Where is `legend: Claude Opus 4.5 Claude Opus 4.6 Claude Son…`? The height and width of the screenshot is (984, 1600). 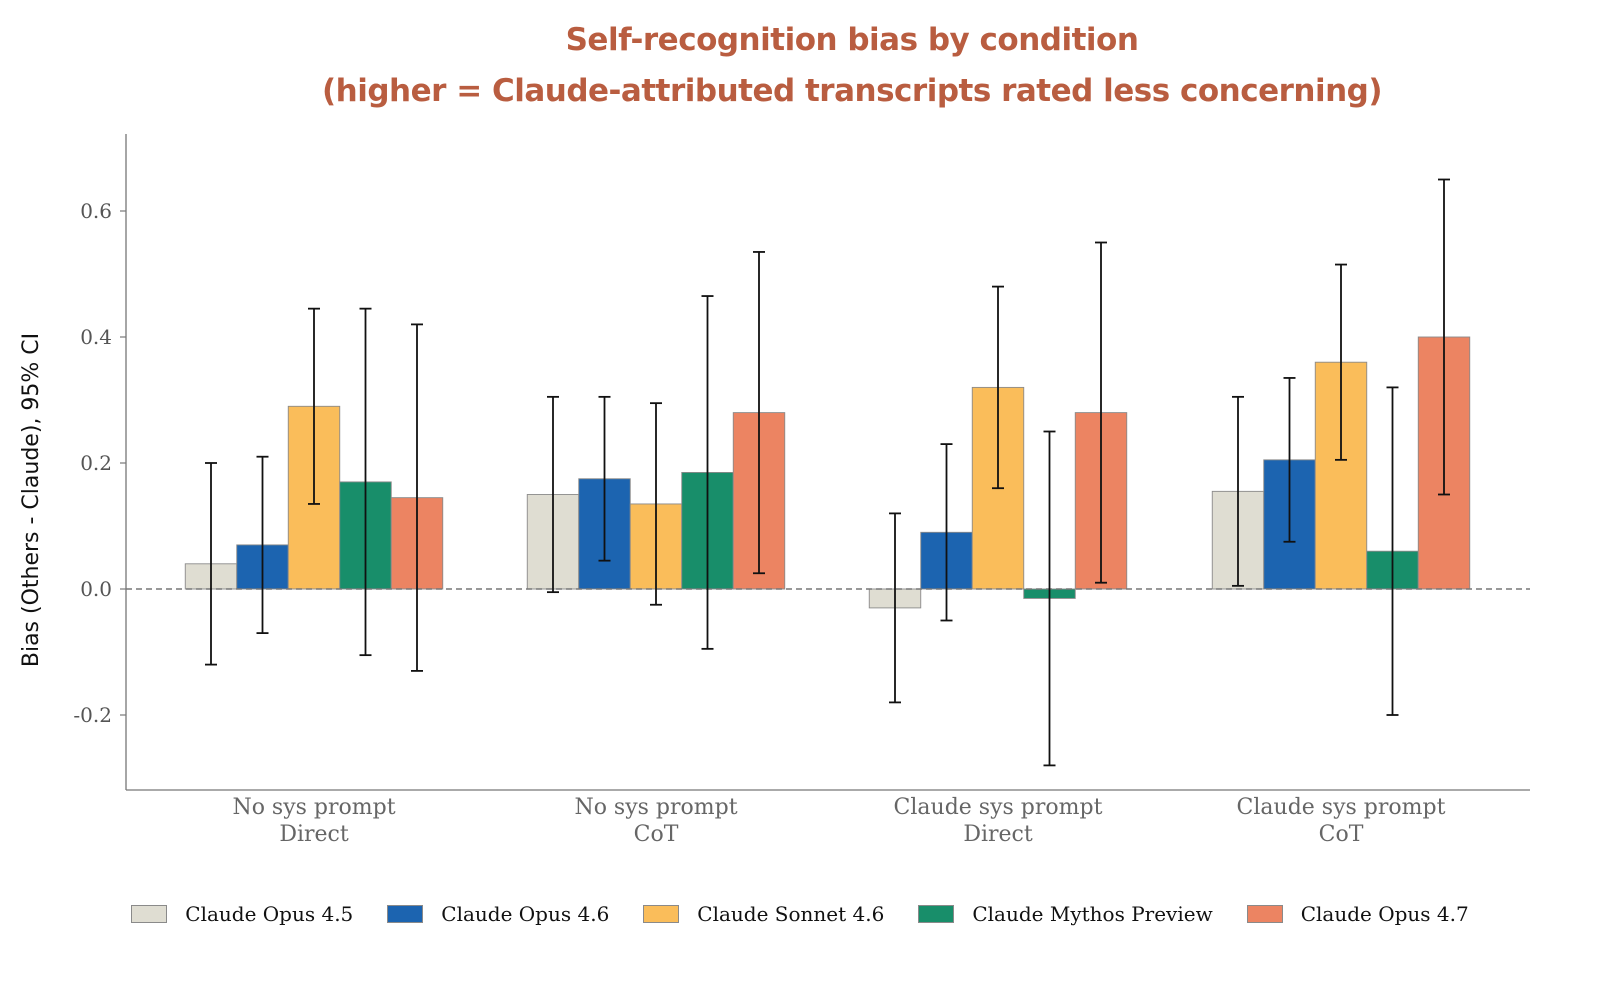 legend: Claude Opus 4.5 Claude Opus 4.6 Claude Son… is located at coordinates (800, 914).